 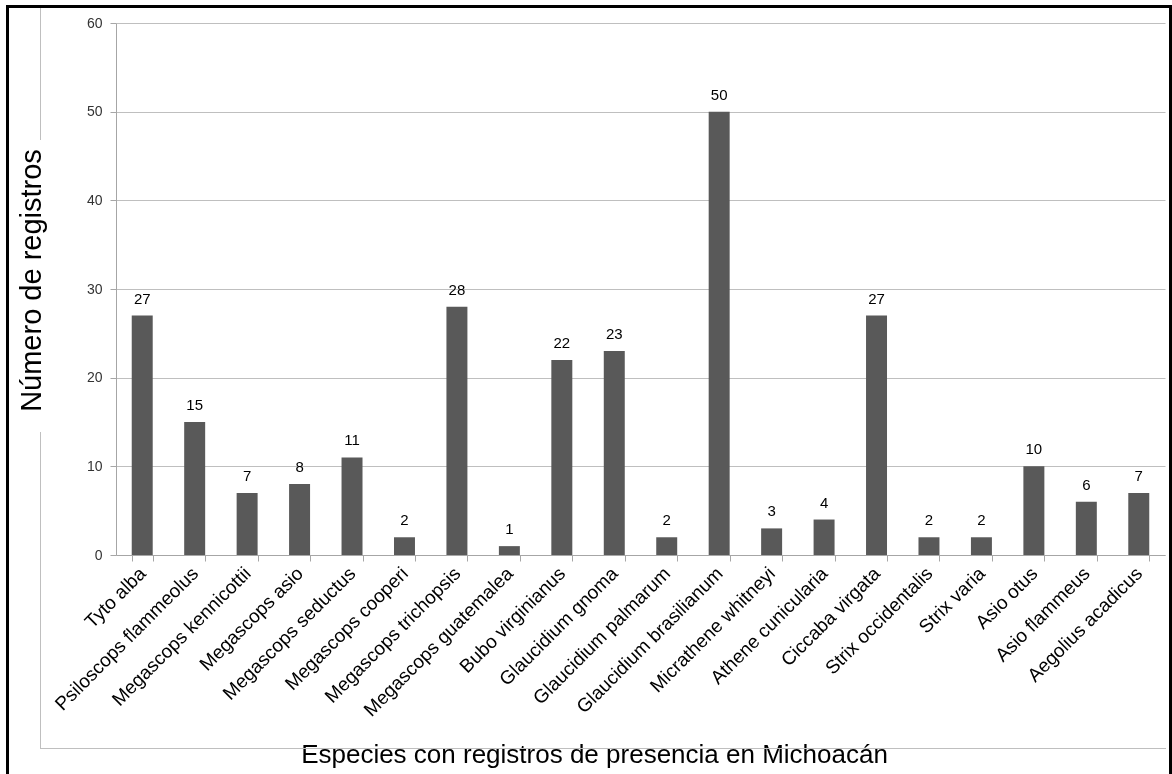 I want to click on data-label: 23, so click(x=614, y=334).